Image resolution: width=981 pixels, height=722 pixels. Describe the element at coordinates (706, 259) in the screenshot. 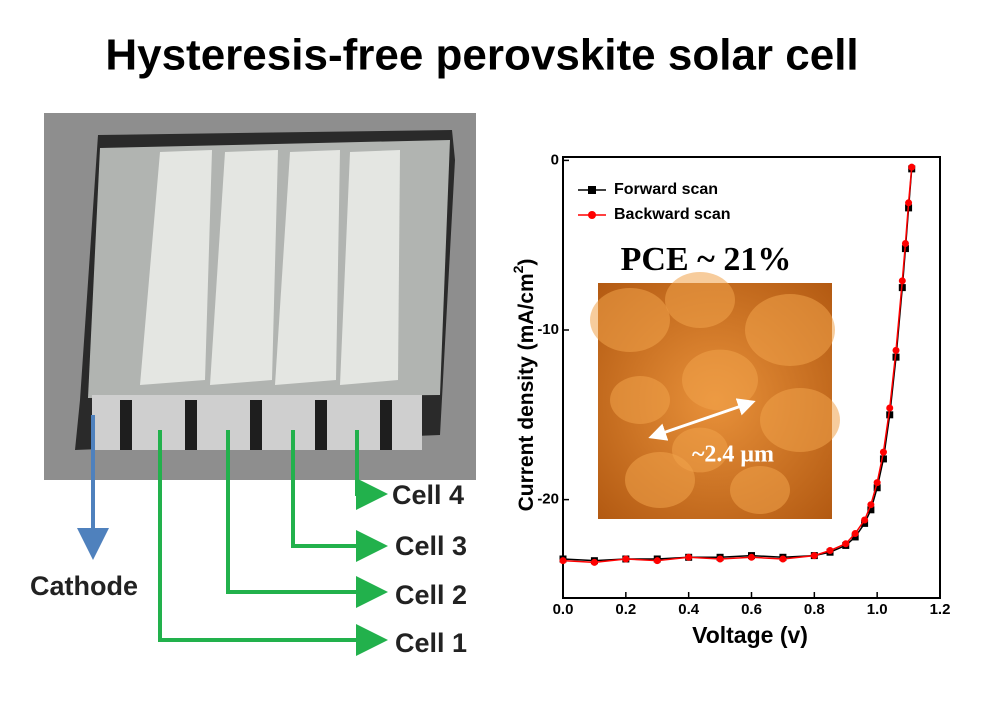

I see `annotation: PCE ~ 21%` at that location.